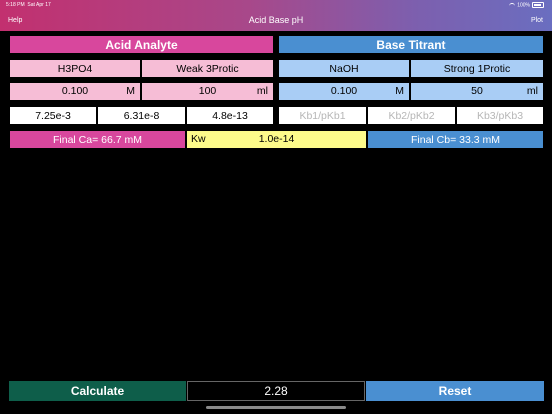 The width and height of the screenshot is (552, 414). I want to click on status-time: 5:18 PM, so click(15, 5).